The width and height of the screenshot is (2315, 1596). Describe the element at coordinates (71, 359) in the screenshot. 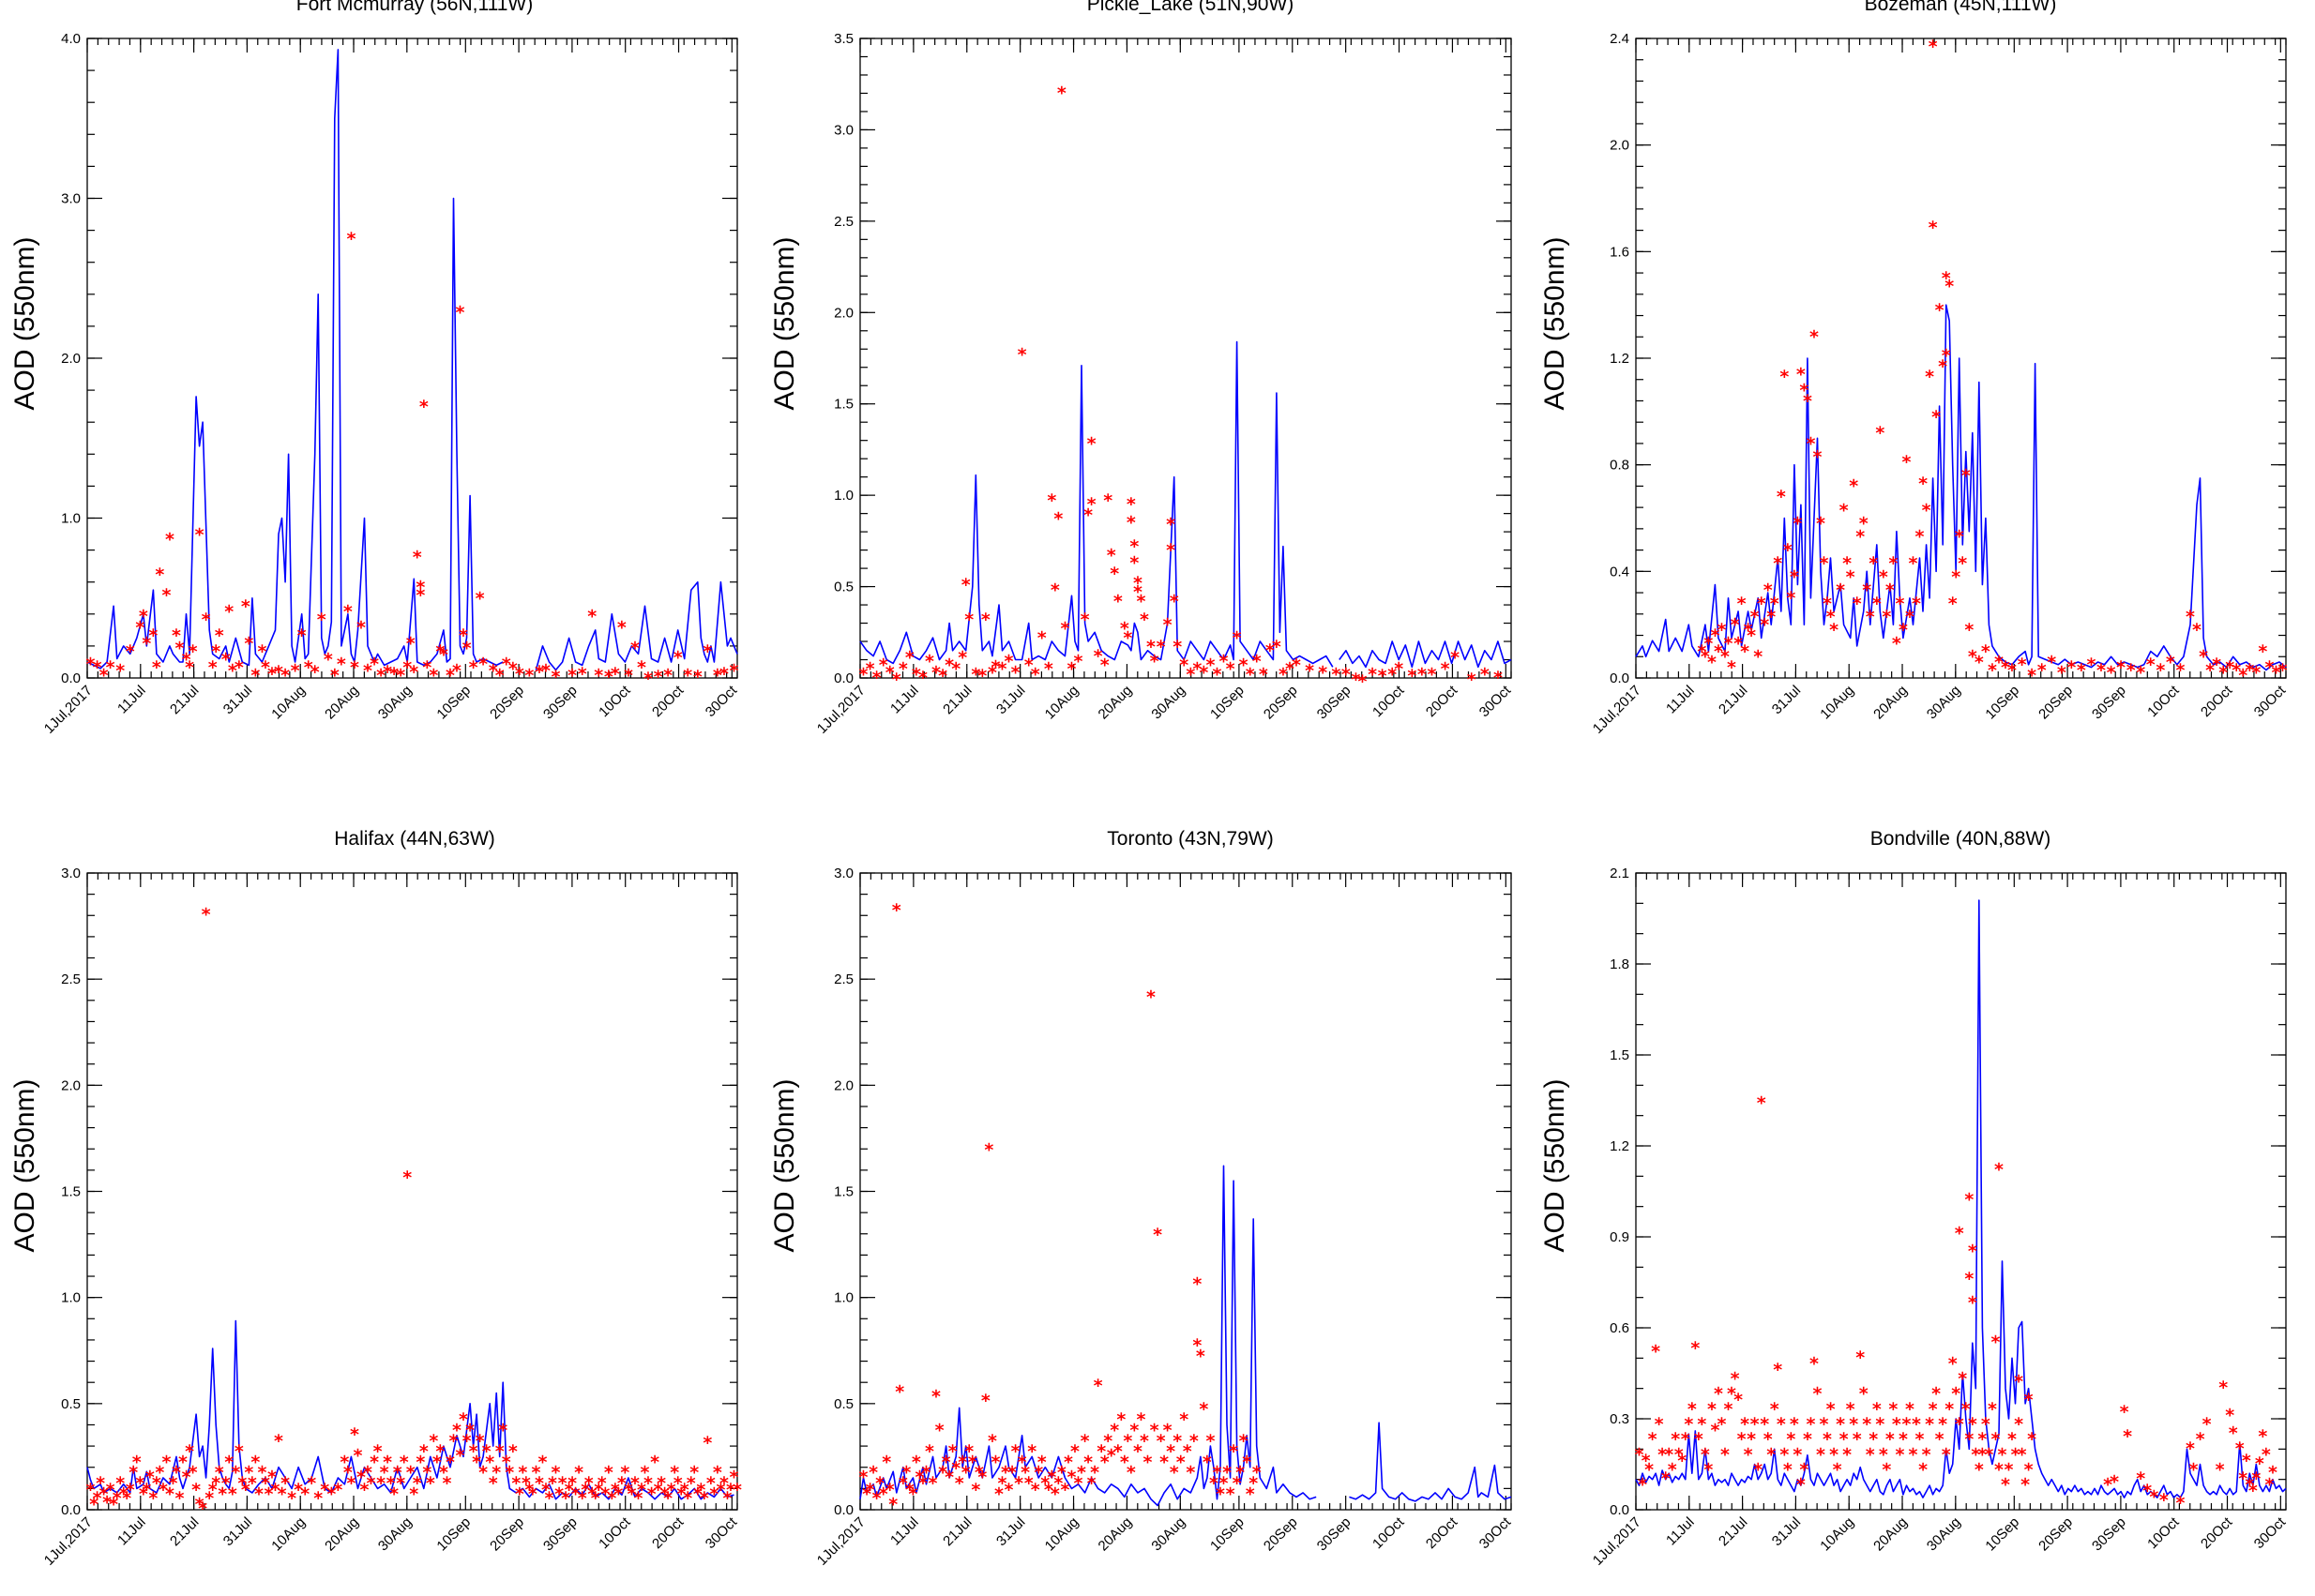

I see `y-tick-label: 2.0` at that location.